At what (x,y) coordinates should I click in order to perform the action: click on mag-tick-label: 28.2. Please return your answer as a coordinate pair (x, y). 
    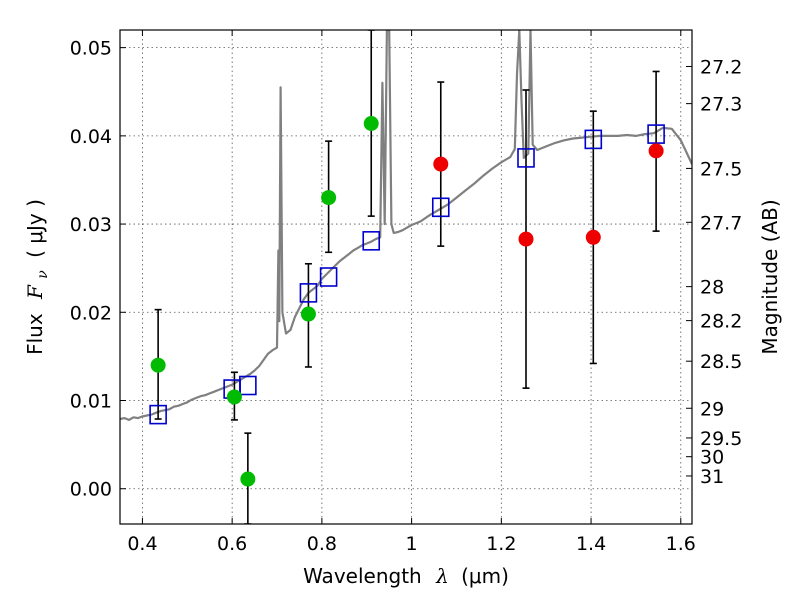
    Looking at the image, I should click on (721, 322).